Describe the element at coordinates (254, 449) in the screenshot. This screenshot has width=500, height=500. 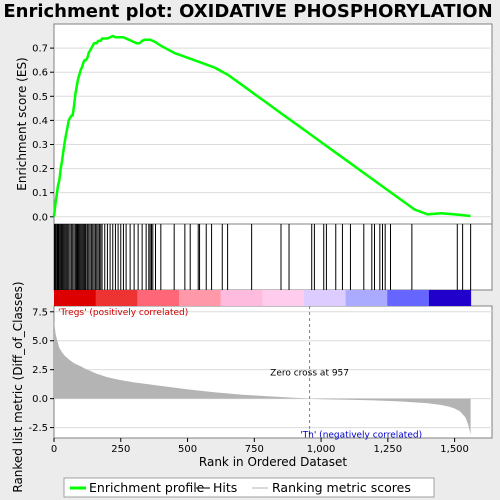
I see `x-tick-label: 750` at that location.